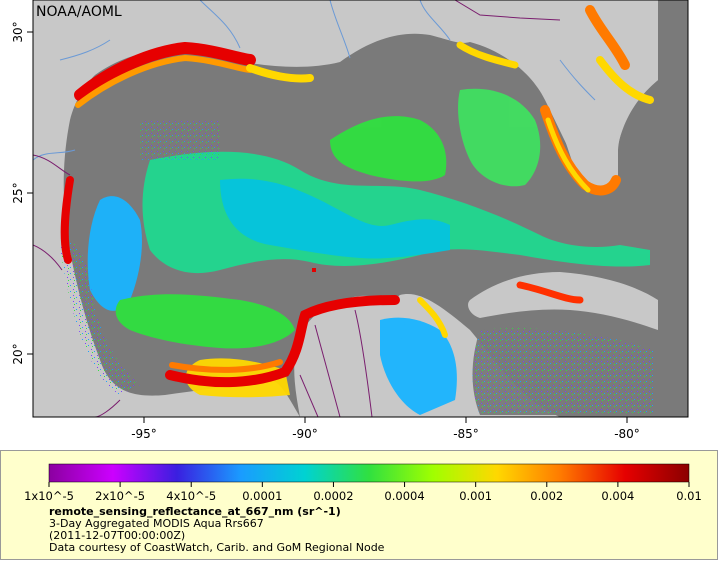  Describe the element at coordinates (191, 496) in the screenshot. I see `colorbar-tick-label: 4x10^-5` at that location.